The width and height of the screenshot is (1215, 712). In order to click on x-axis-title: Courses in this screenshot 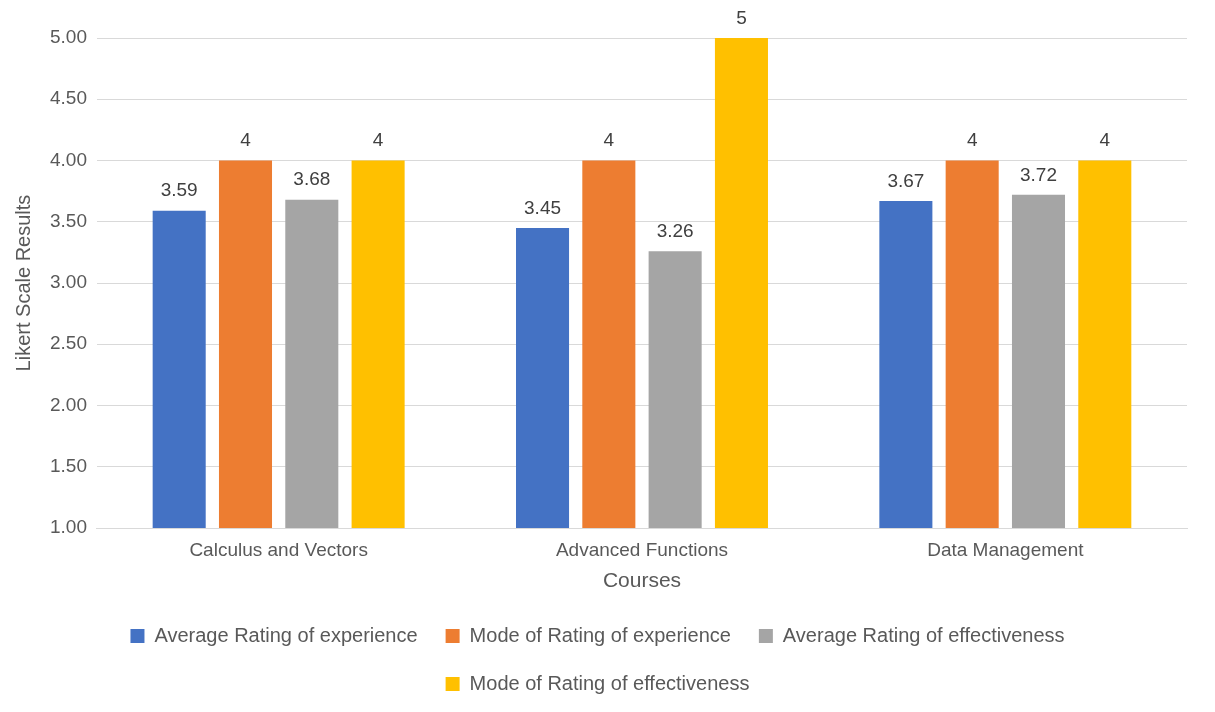, I will do `click(642, 580)`.